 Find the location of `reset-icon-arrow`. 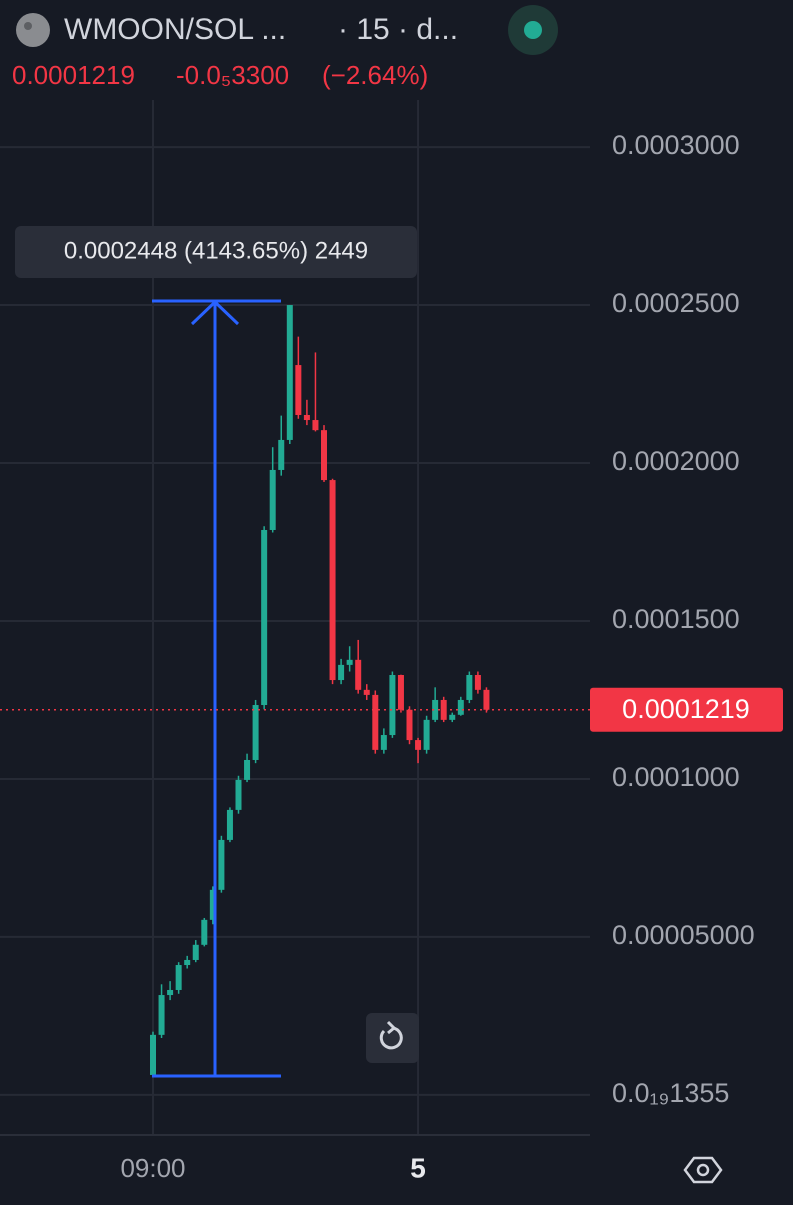

reset-icon-arrow is located at coordinates (391, 1027).